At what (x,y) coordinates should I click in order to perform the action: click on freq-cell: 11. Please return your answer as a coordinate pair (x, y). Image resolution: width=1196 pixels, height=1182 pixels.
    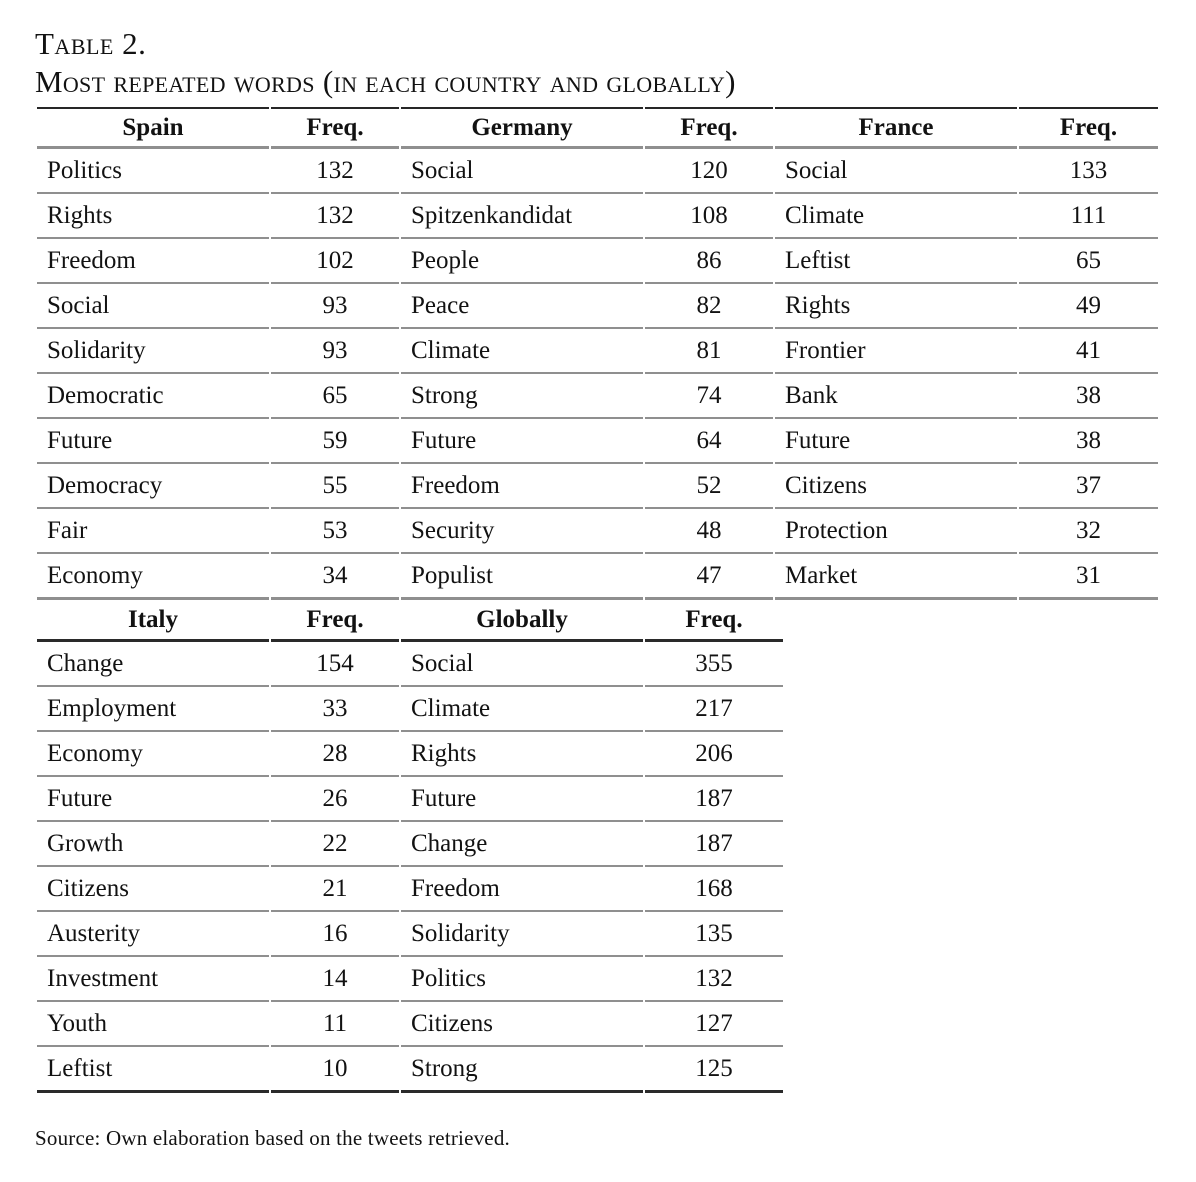
    Looking at the image, I should click on (335, 1024).